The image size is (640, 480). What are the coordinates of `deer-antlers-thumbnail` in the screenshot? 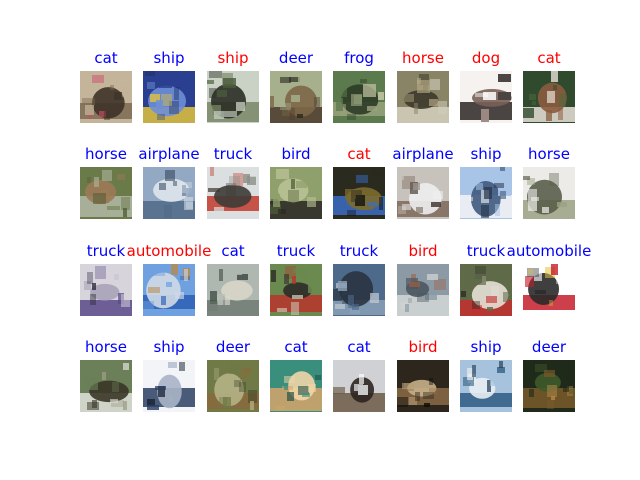 It's located at (296, 97).